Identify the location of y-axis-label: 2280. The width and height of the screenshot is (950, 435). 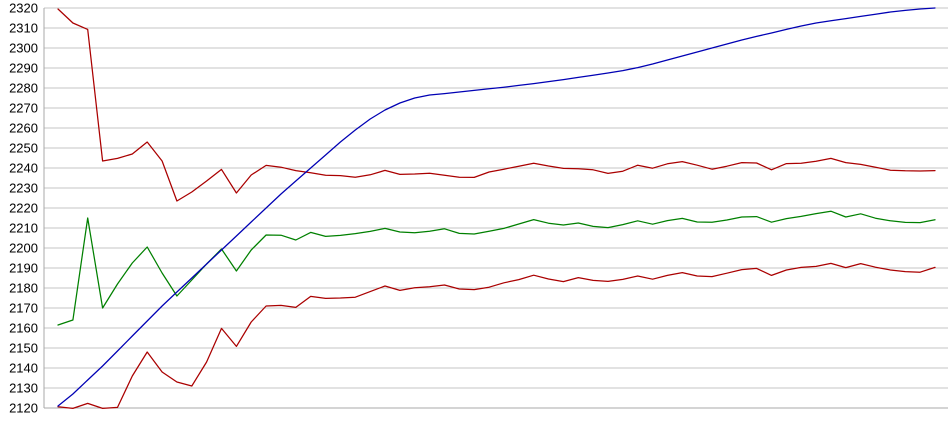
(23, 88).